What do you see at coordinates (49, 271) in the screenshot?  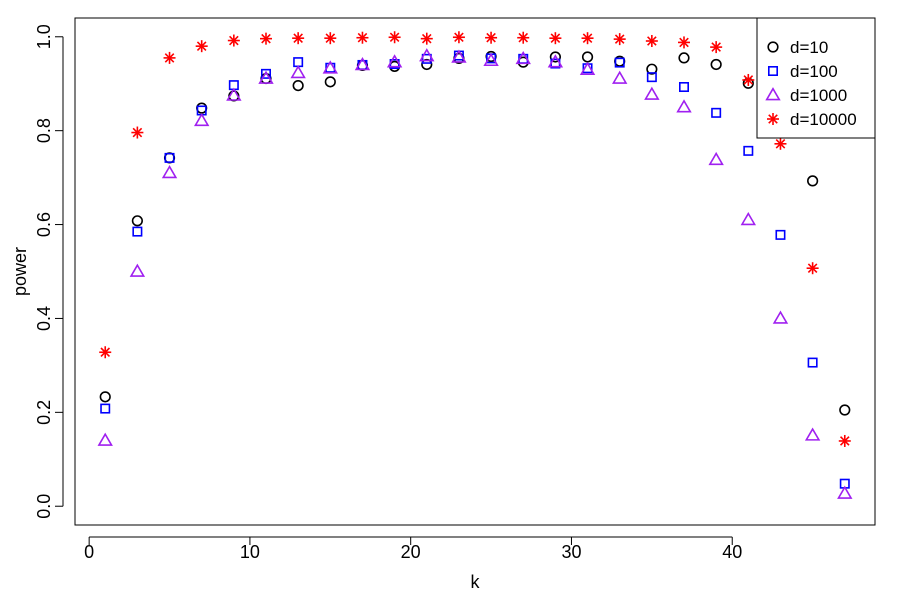 I see `y-axis: 0.0 0.2 0.4 0.6 0.8 1.0` at bounding box center [49, 271].